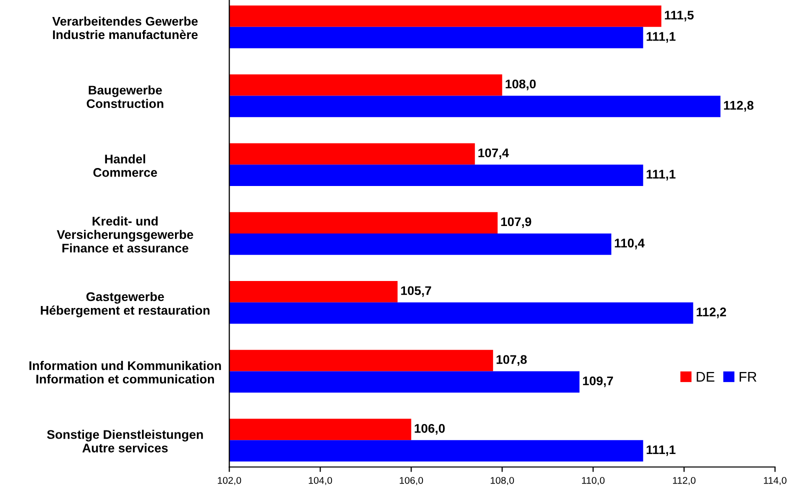 This screenshot has height=500, width=799. Describe the element at coordinates (775, 481) in the screenshot. I see `x-tick-label: 114,0` at that location.